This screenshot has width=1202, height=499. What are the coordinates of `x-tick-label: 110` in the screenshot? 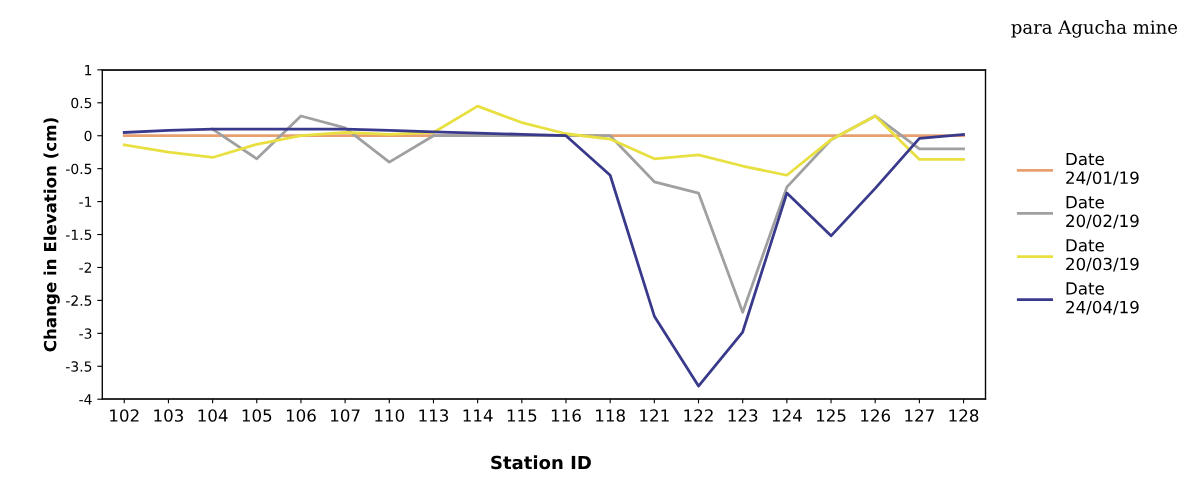 It's located at (390, 415).